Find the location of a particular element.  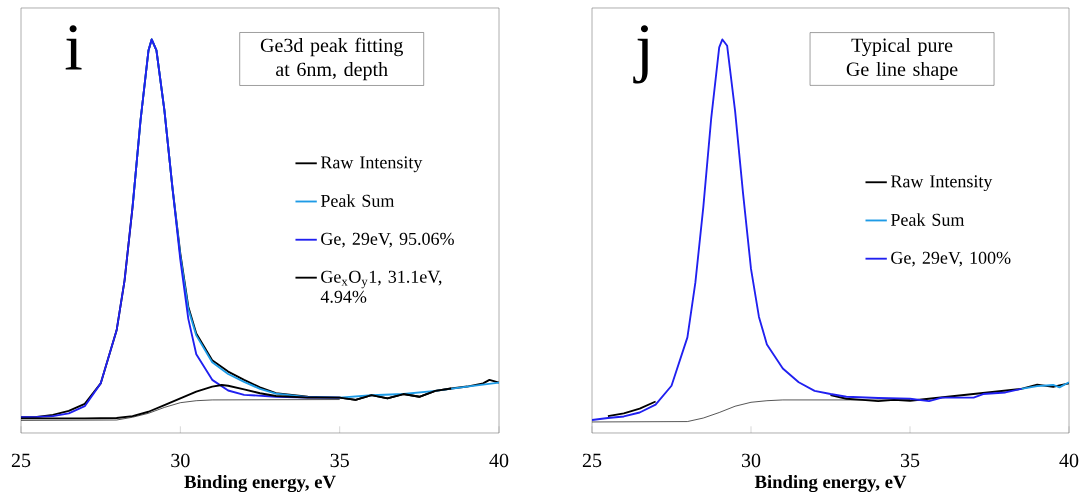

annotation: i is located at coordinates (73, 47).